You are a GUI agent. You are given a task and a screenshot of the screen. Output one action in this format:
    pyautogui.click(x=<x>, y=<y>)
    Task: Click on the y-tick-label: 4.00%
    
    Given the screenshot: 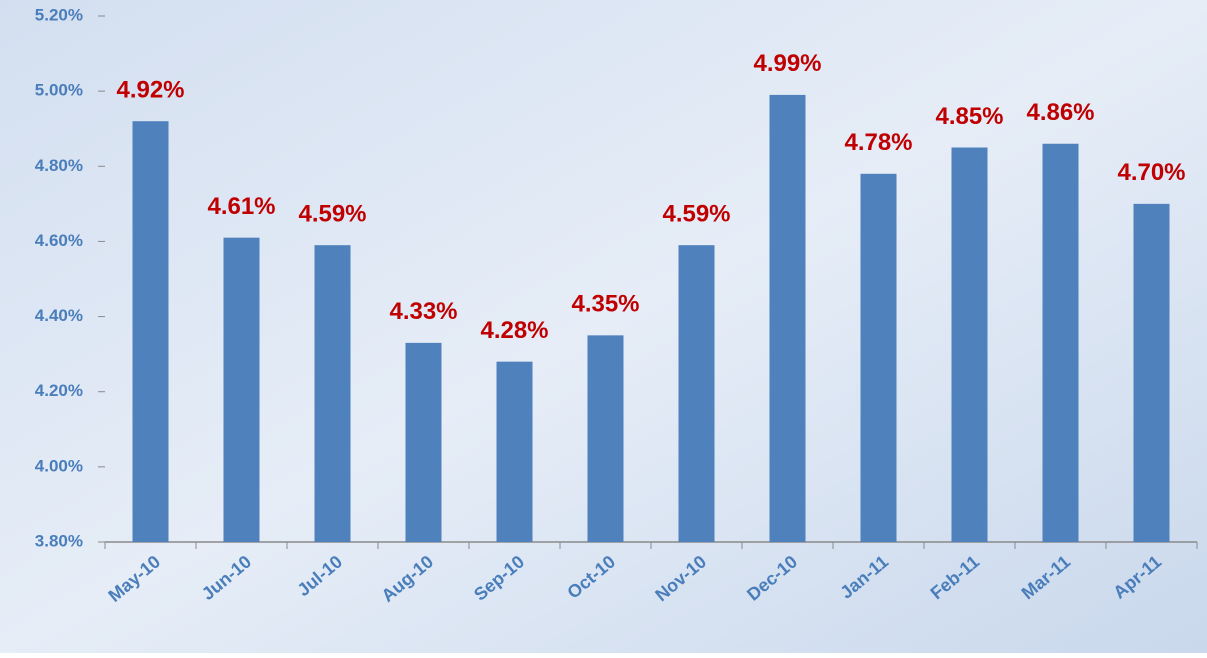 What is the action you would take?
    pyautogui.click(x=59, y=465)
    